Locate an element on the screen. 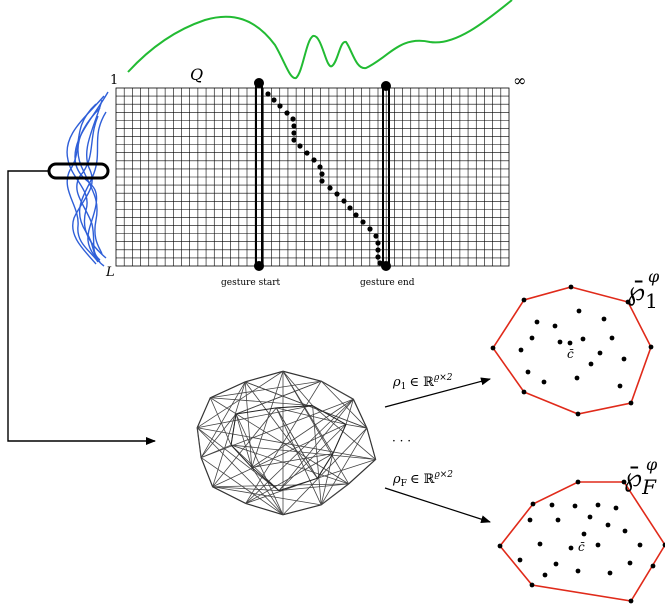 The image size is (665, 612). row-end-label: L is located at coordinates (110, 272).